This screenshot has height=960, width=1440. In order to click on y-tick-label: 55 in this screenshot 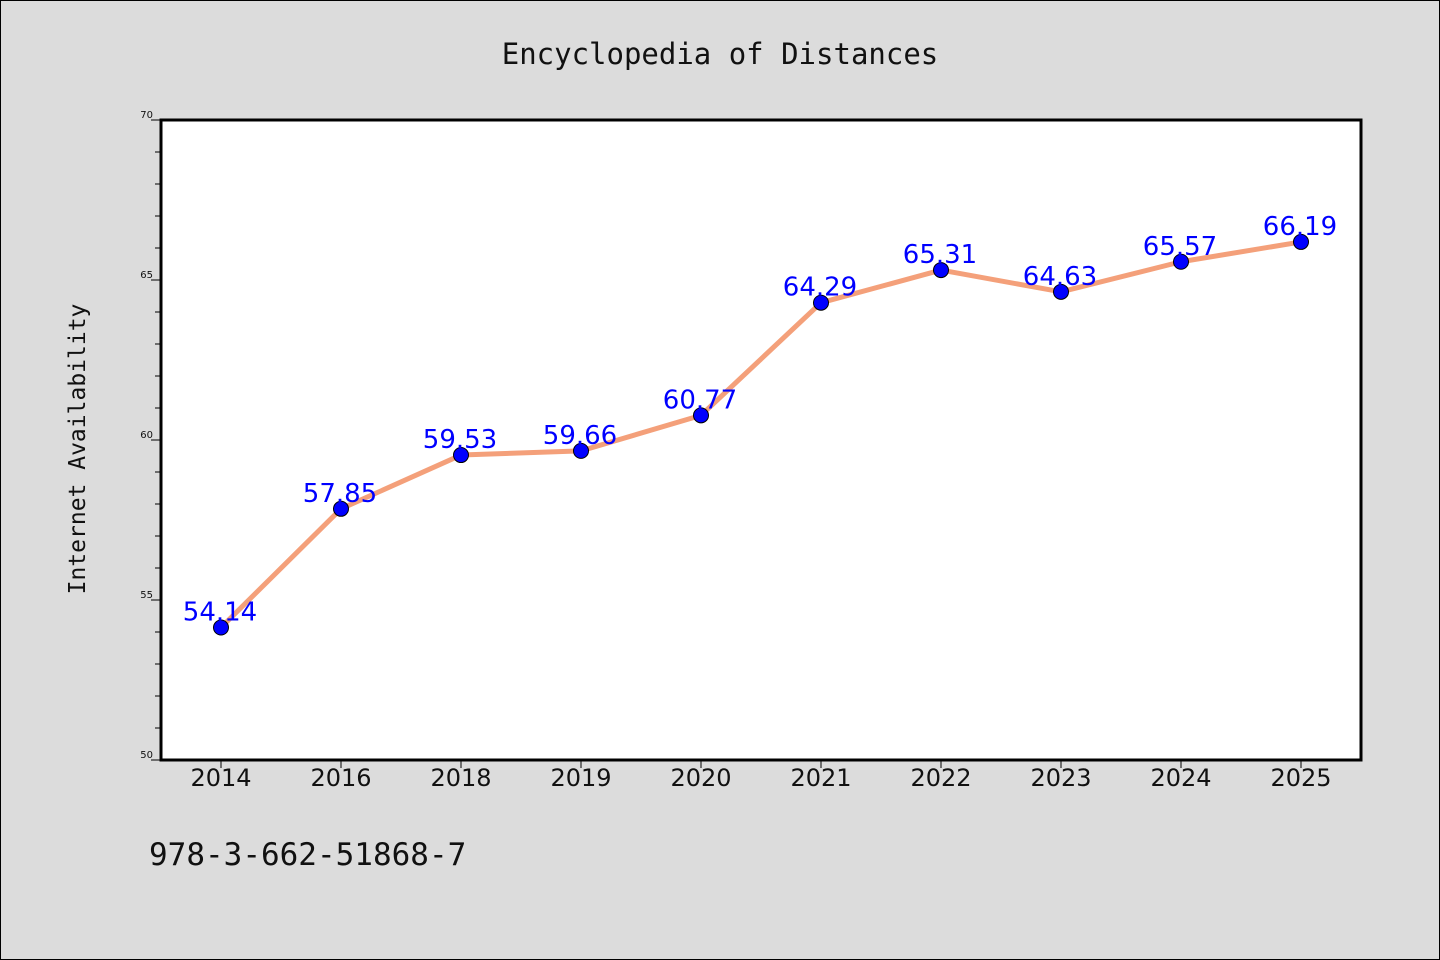, I will do `click(146, 595)`.